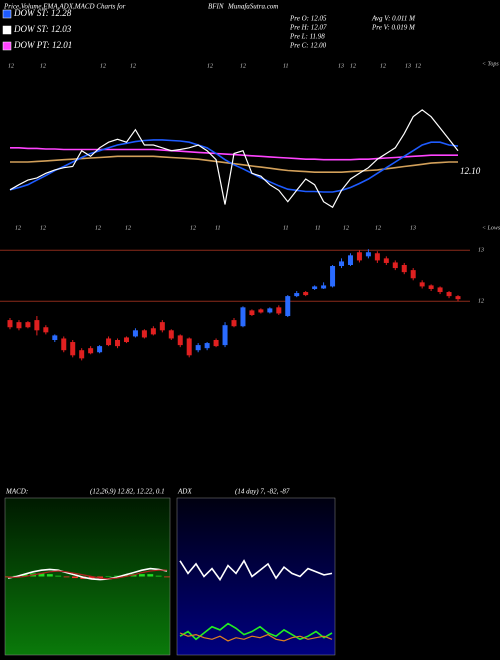  I want to click on legend-text: DOW PT: 12.01, so click(42, 45).